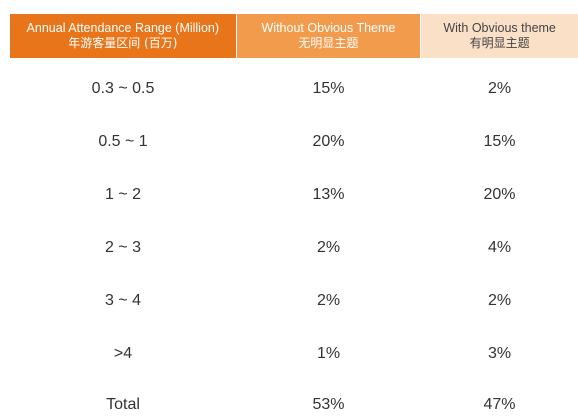 The image size is (578, 419). What do you see at coordinates (123, 43) in the screenshot?
I see `header-attendance-range-cn: 年游客量区间 (百万)` at bounding box center [123, 43].